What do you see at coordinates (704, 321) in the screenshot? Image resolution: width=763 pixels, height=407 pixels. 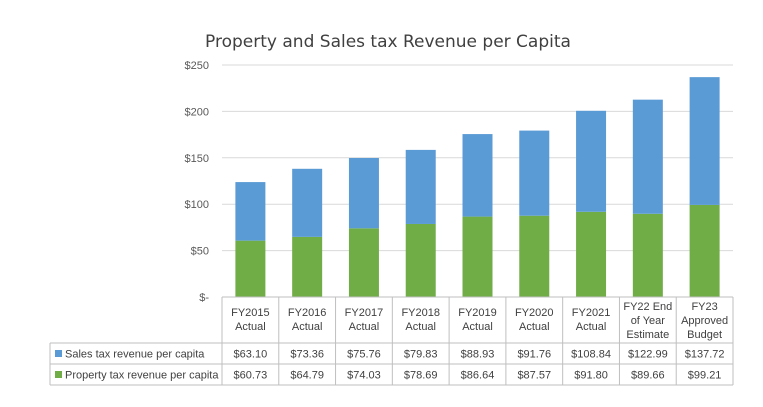 I see `x-tick-label: FY23 Approved Budget` at bounding box center [704, 321].